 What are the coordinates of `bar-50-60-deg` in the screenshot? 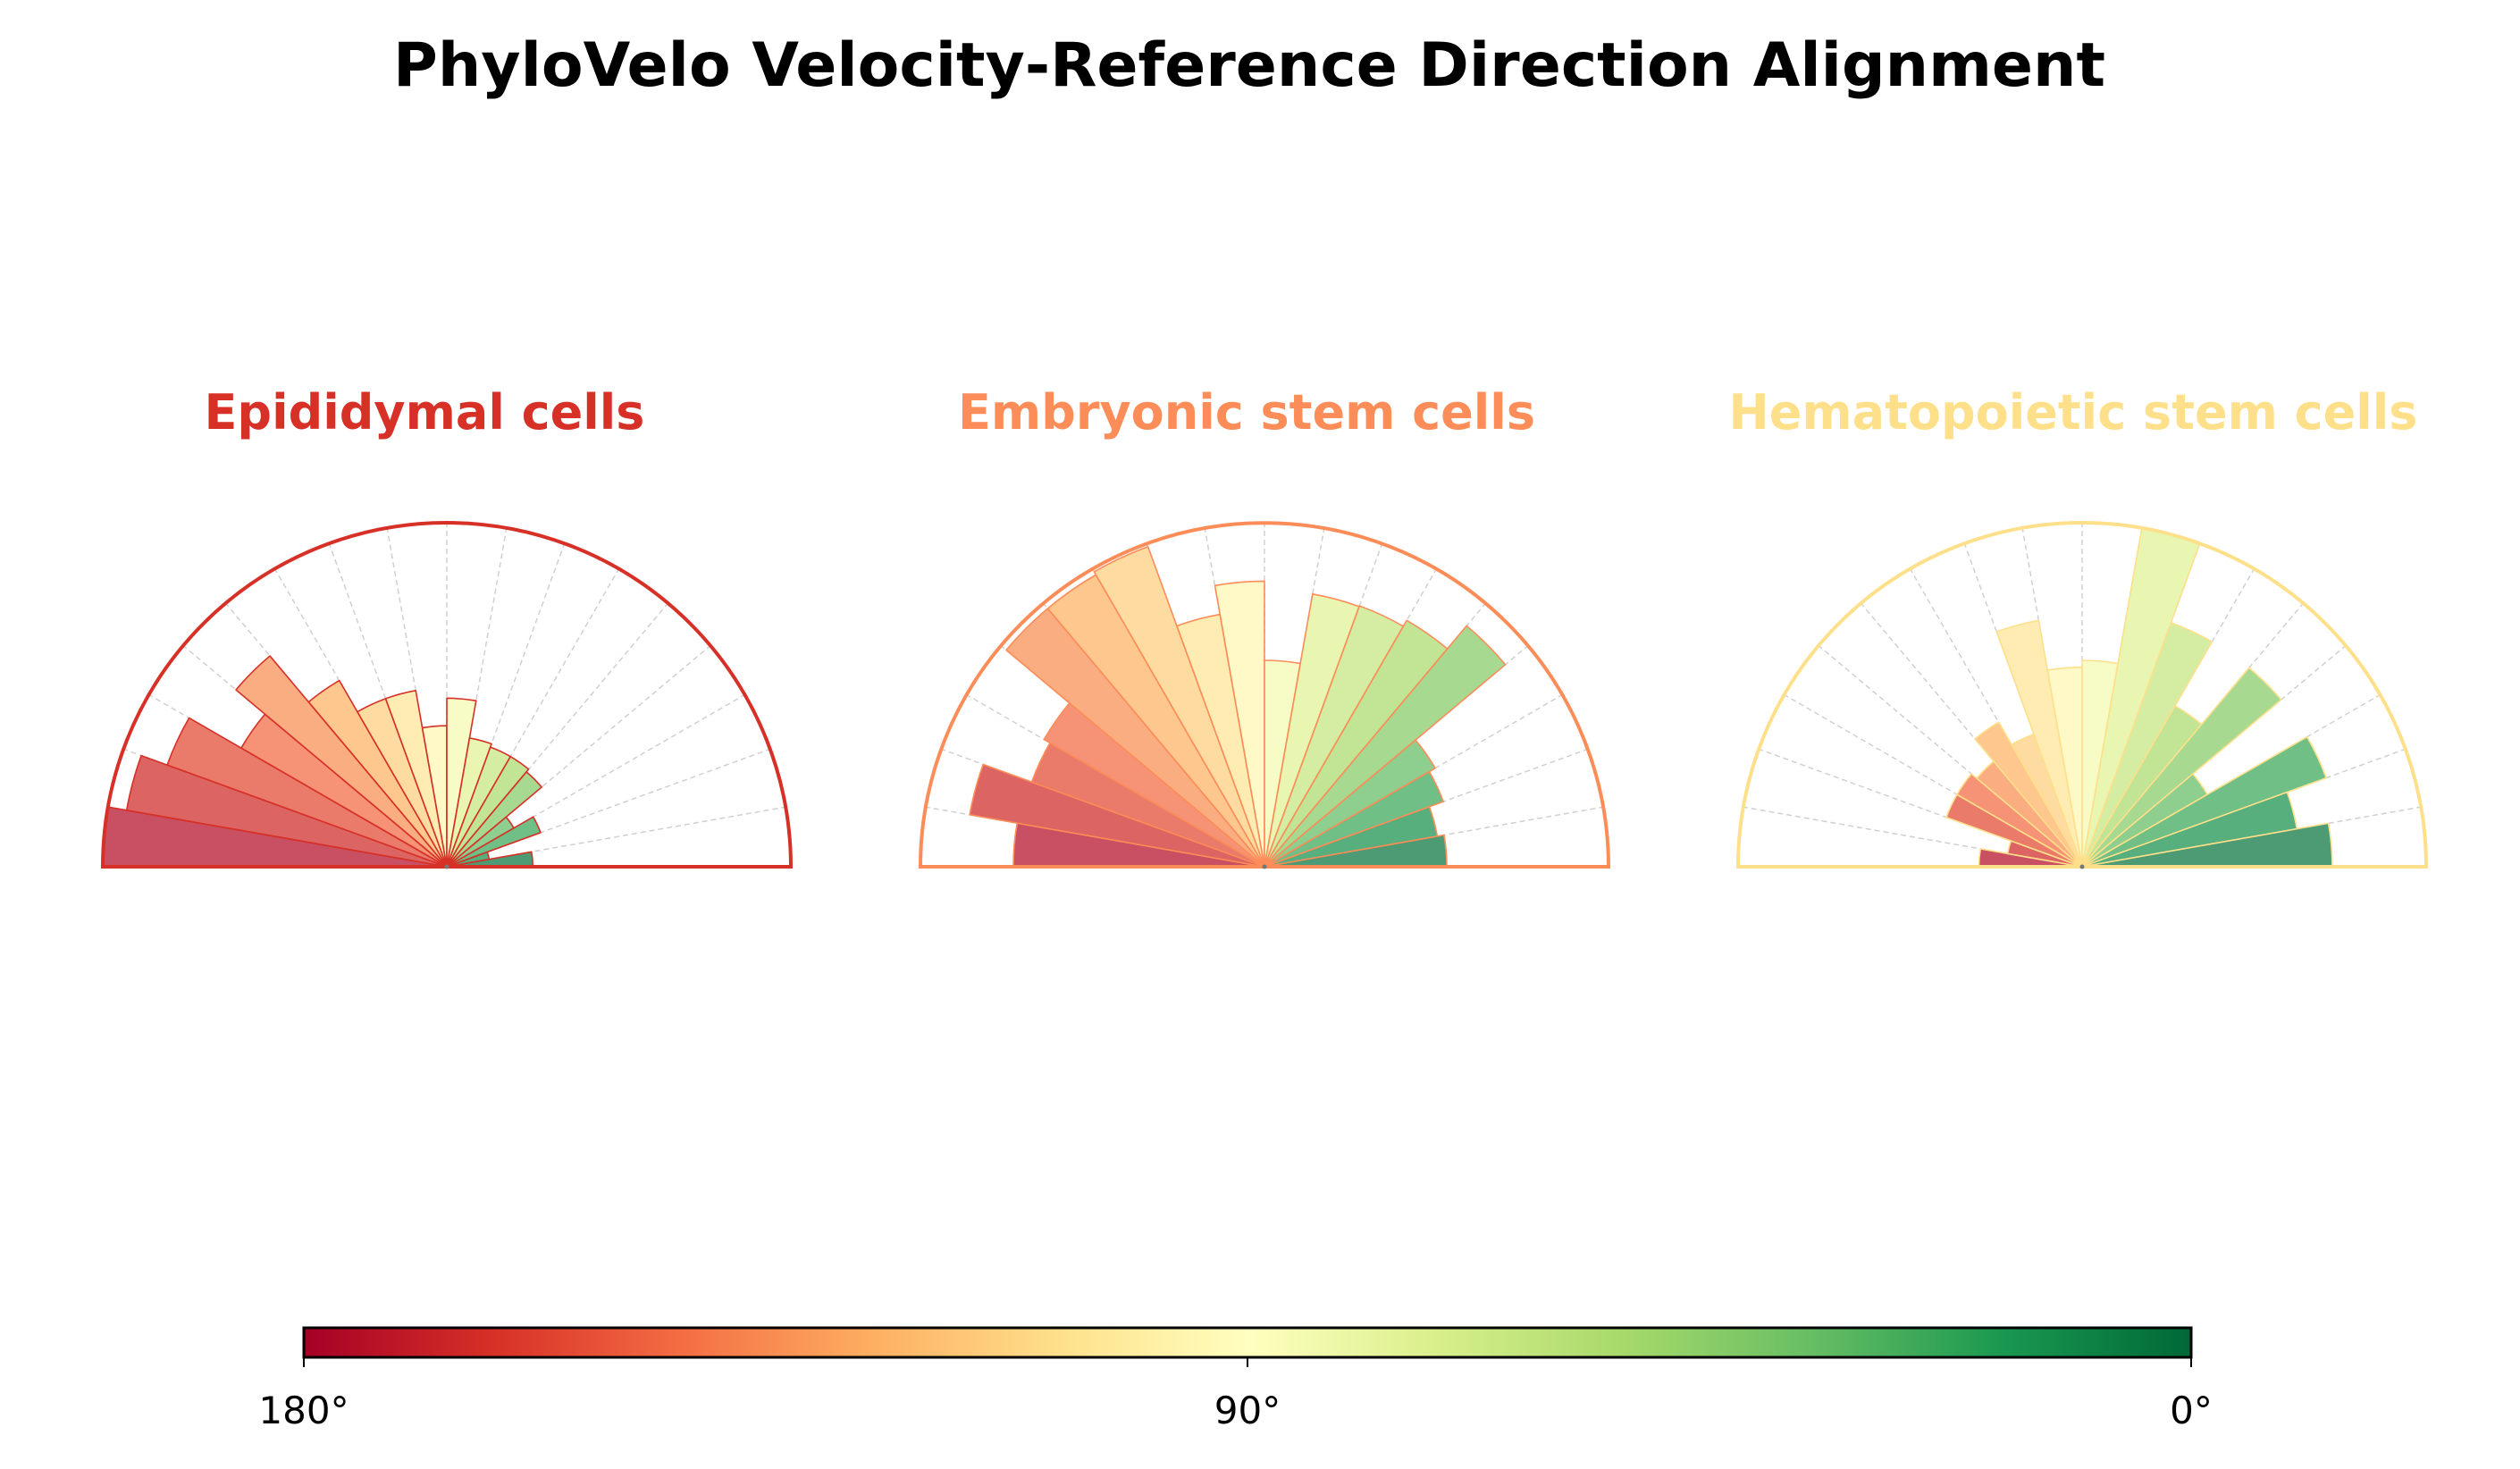 It's located at (488, 812).